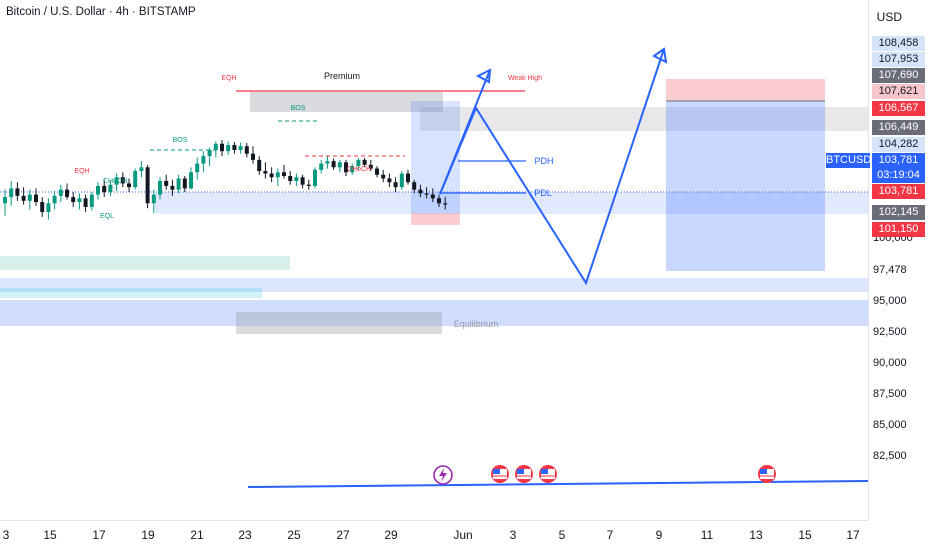  What do you see at coordinates (229, 78) in the screenshot?
I see `annotation-eqh-1: EQH` at bounding box center [229, 78].